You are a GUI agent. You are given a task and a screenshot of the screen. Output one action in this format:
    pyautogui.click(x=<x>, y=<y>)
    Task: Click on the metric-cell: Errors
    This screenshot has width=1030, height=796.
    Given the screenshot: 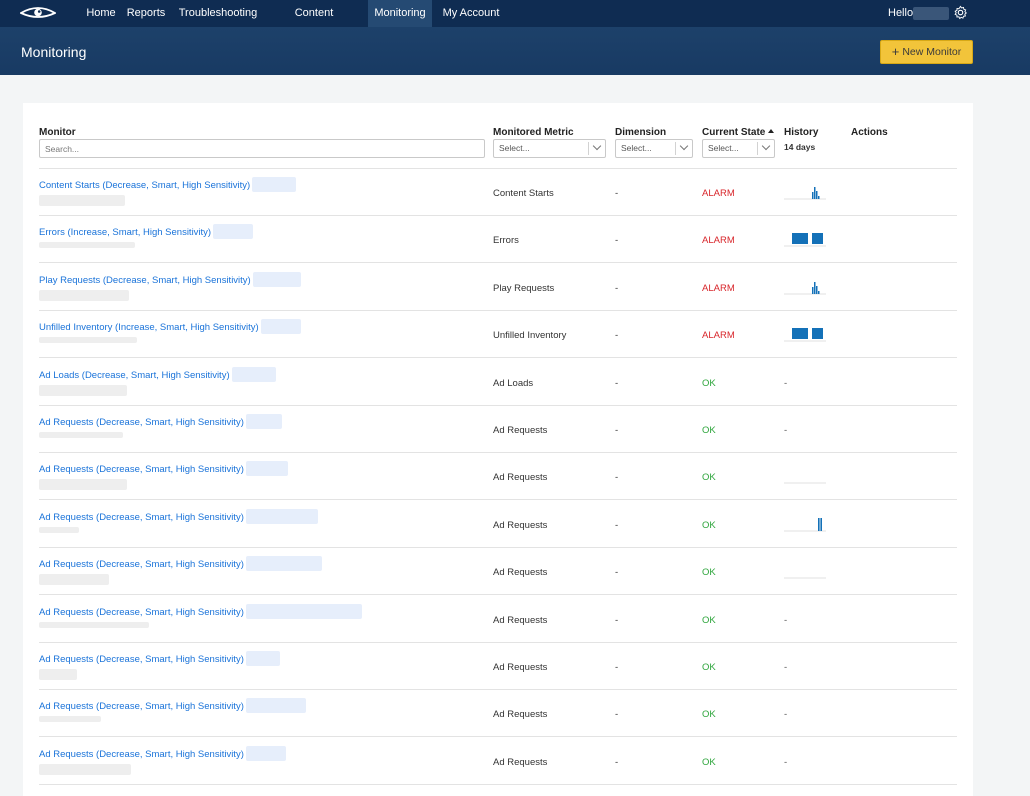 What is the action you would take?
    pyautogui.click(x=506, y=241)
    